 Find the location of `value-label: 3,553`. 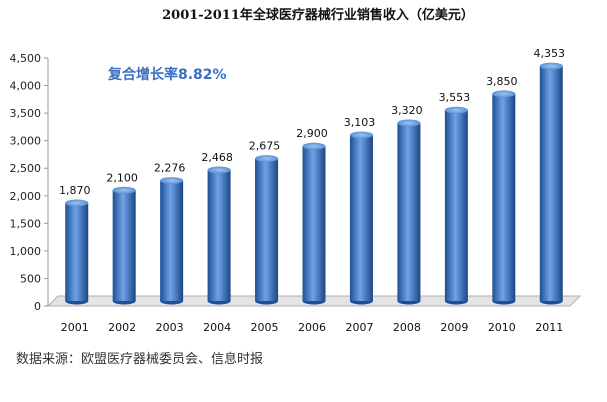

value-label: 3,553 is located at coordinates (455, 97).